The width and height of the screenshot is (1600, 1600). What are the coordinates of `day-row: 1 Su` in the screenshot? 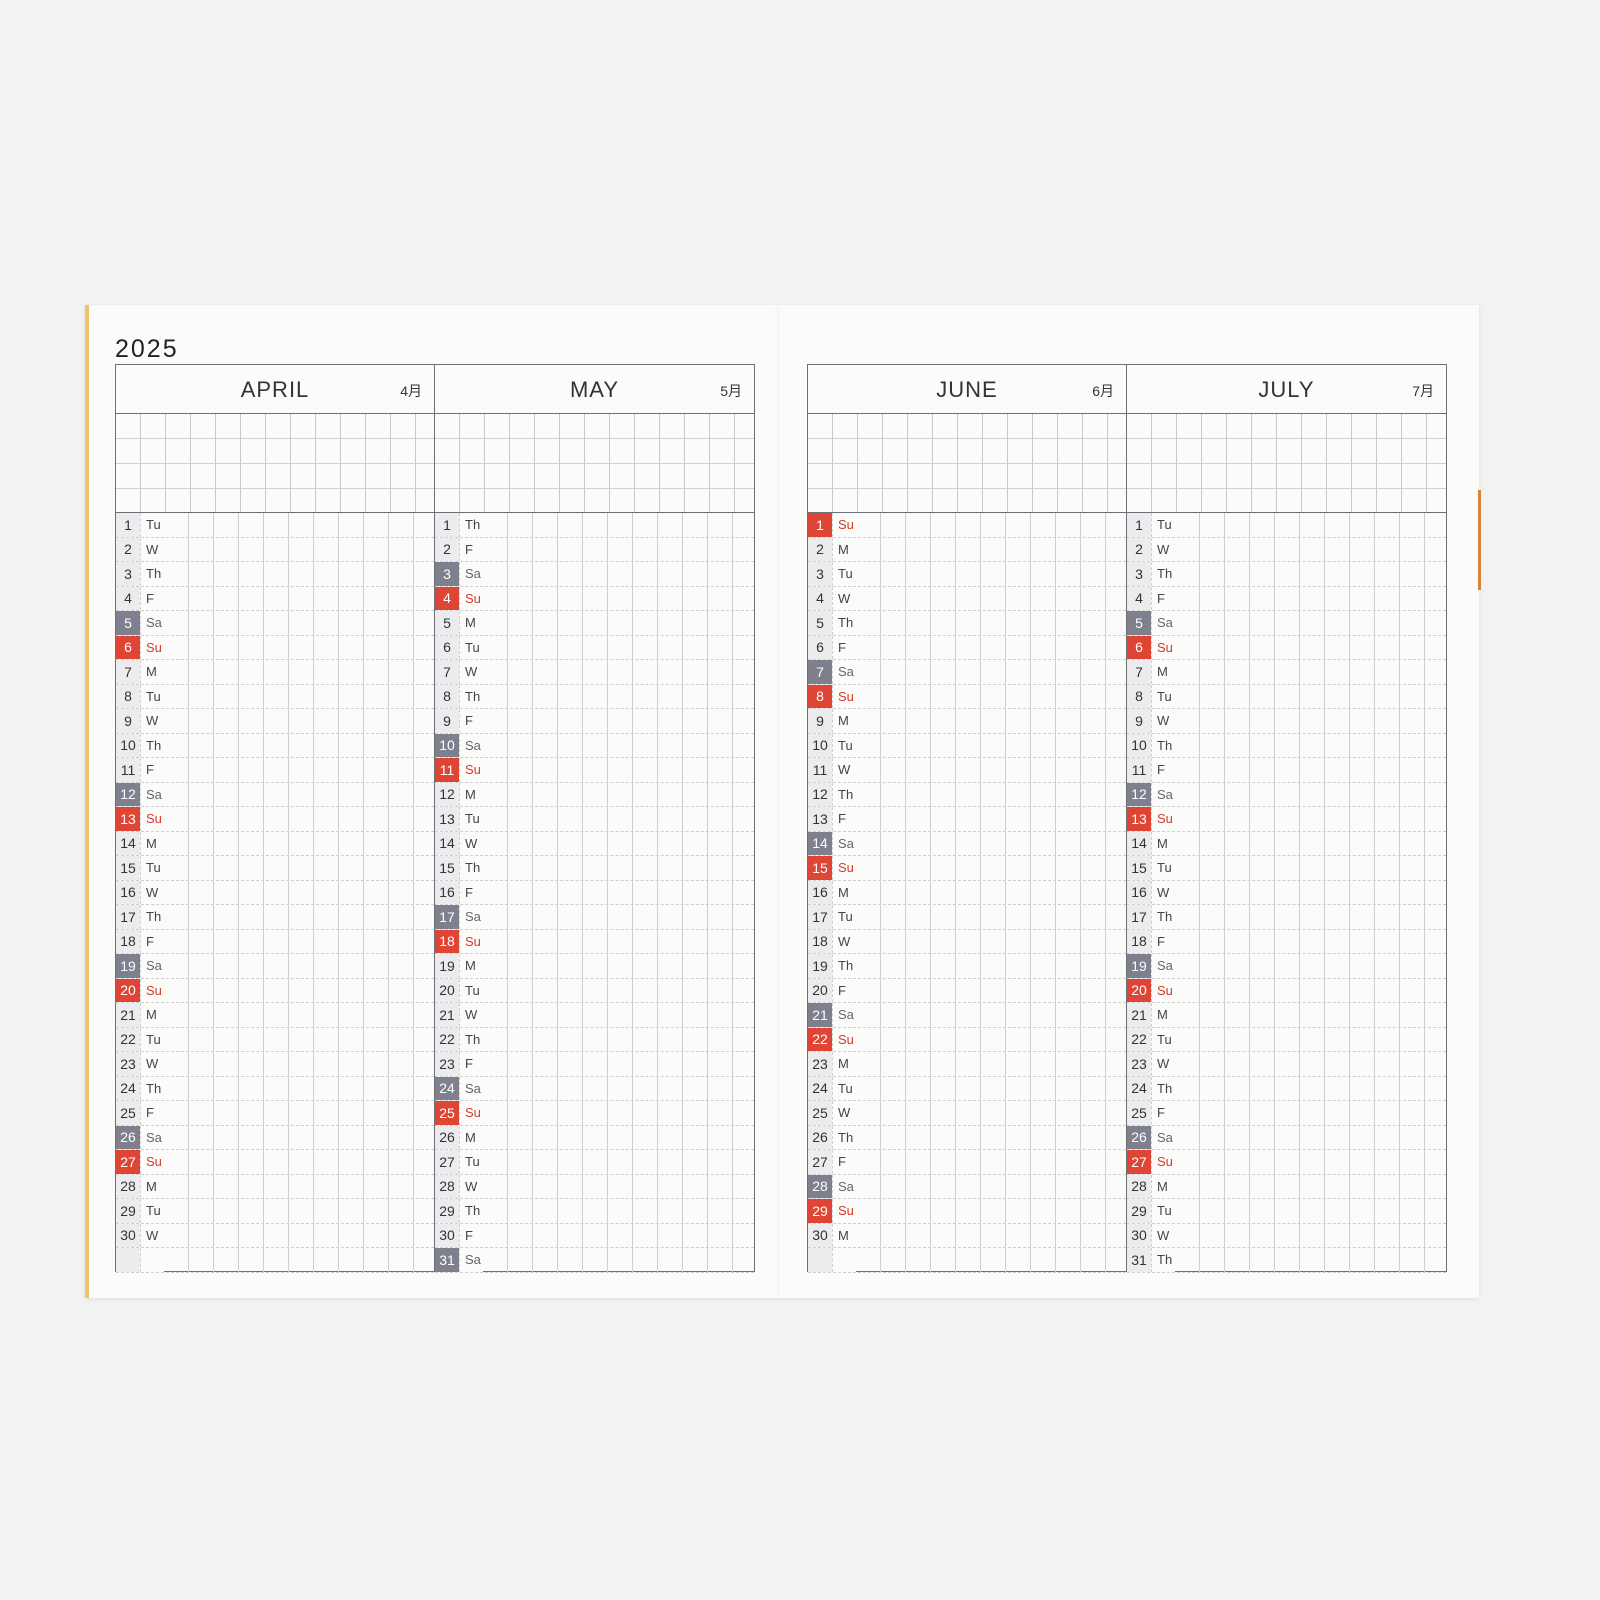 It's located at (967, 525).